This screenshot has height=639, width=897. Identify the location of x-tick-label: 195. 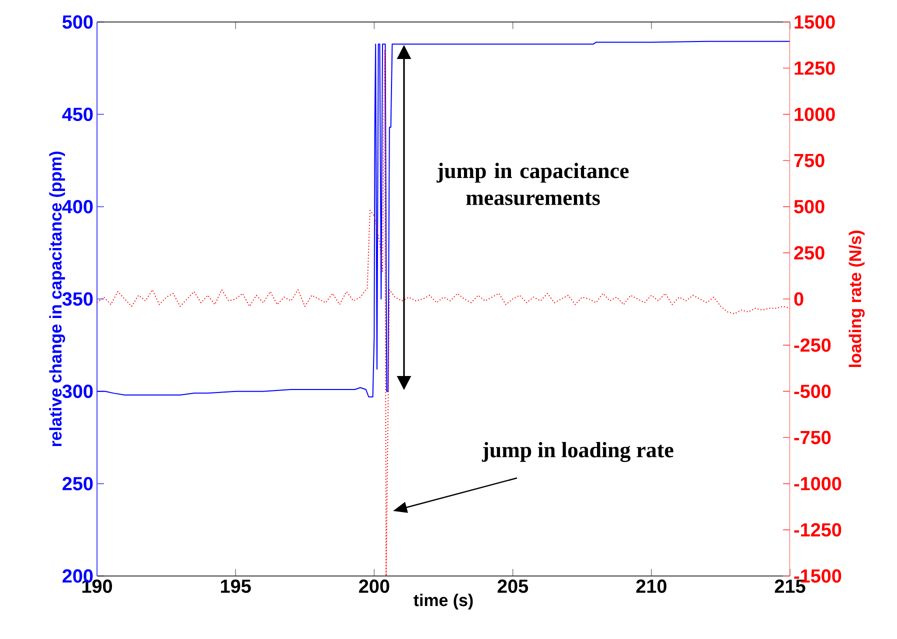
(235, 586).